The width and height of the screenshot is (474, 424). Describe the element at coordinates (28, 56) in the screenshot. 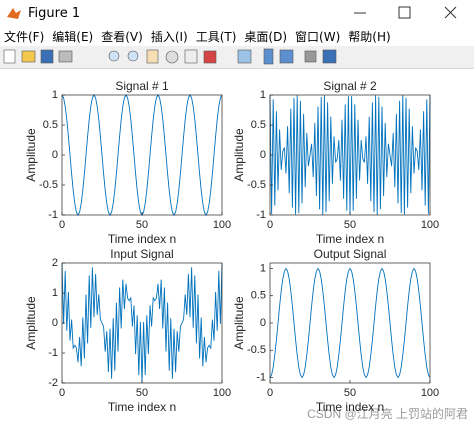

I see `open-icon` at that location.